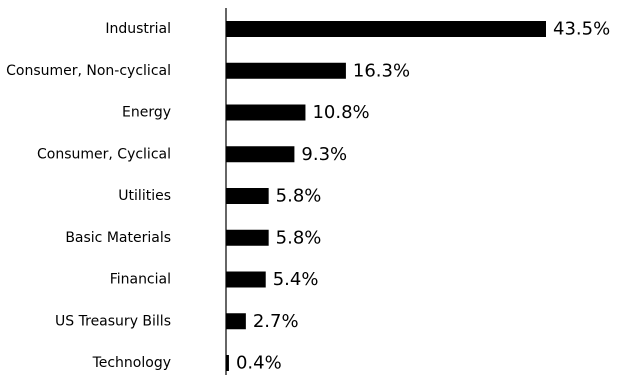 This screenshot has width=617, height=375. What do you see at coordinates (299, 196) in the screenshot?
I see `value-label-utilities: 5.8%` at bounding box center [299, 196].